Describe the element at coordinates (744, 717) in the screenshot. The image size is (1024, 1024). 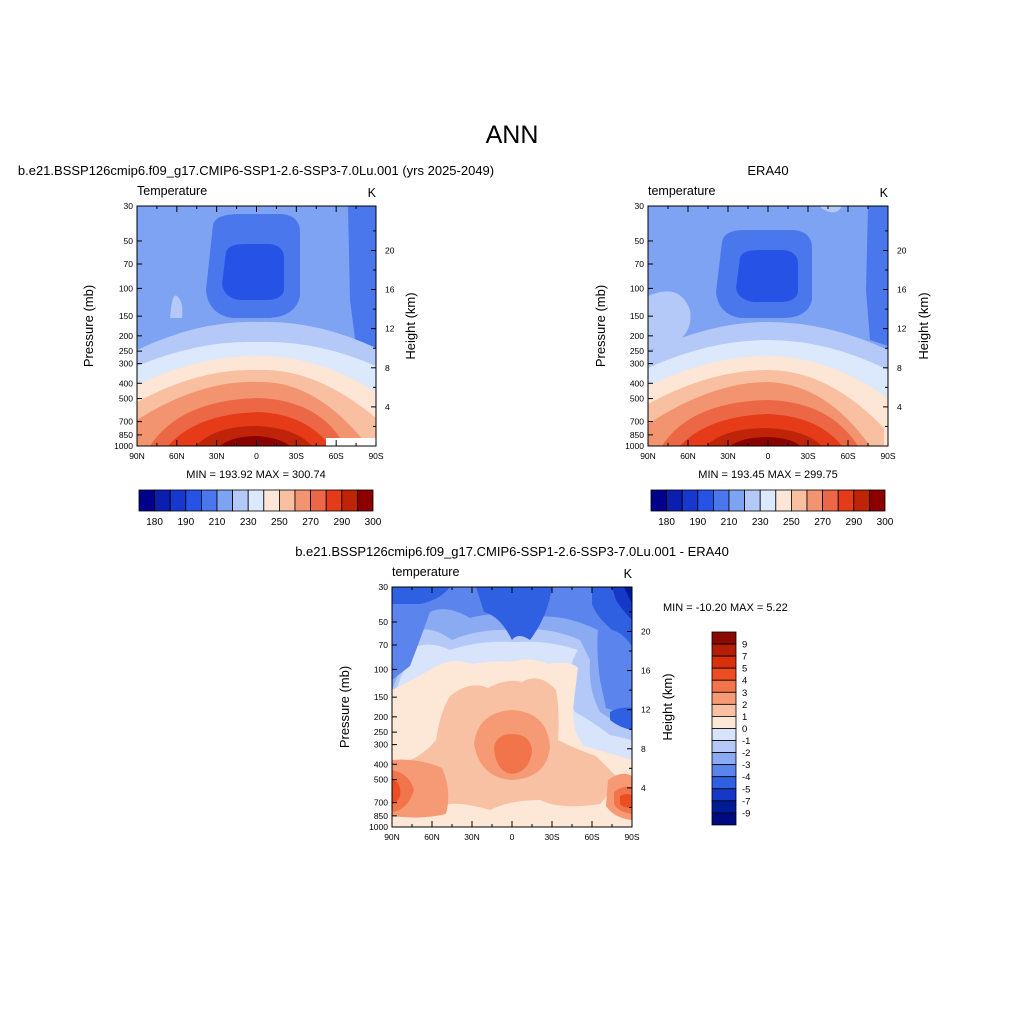
I see `colorbar-label: 1` at that location.